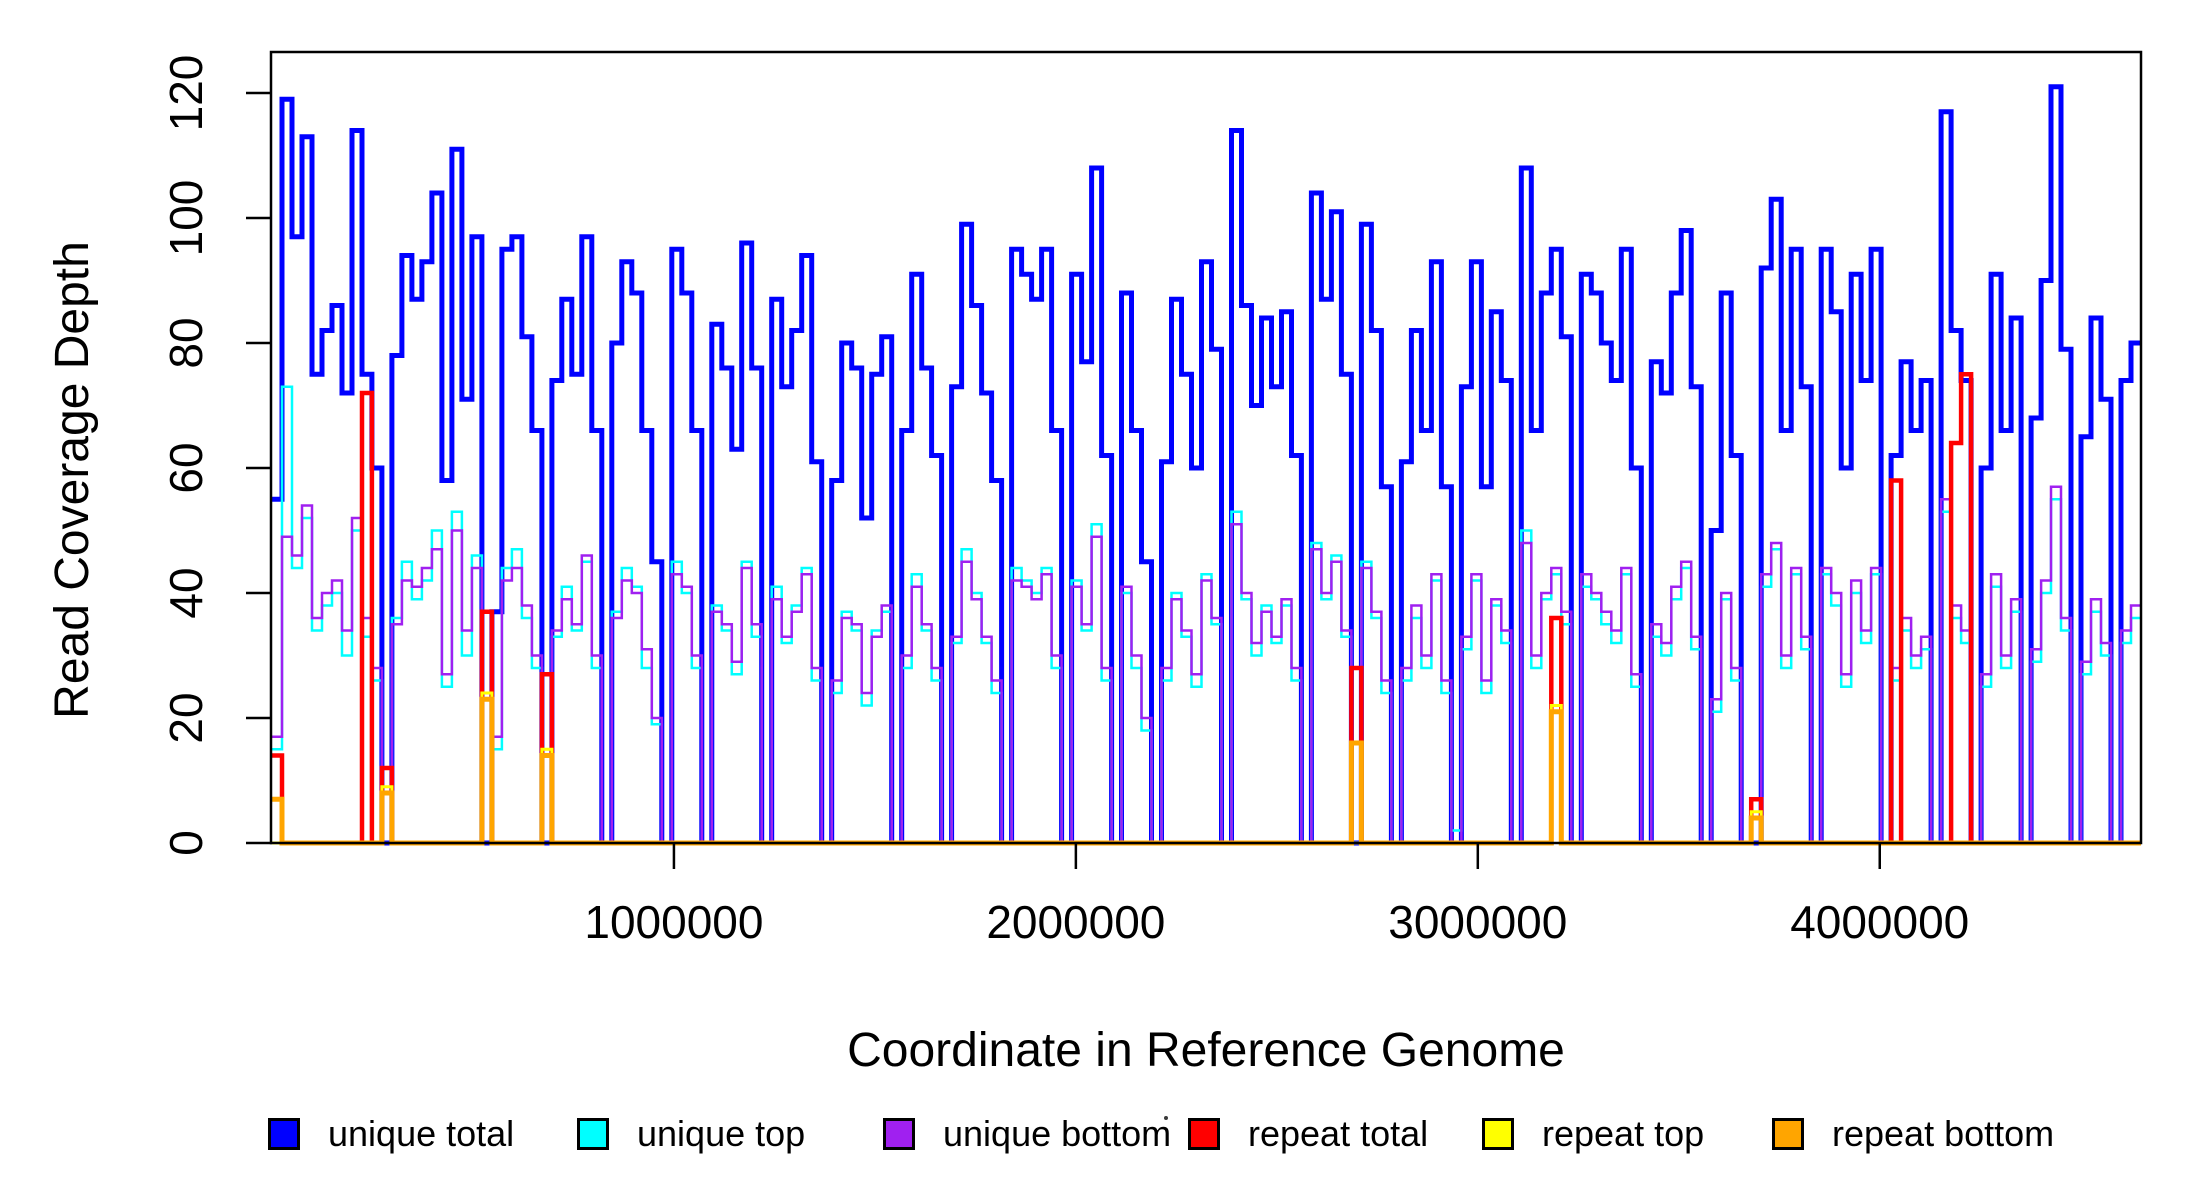  What do you see at coordinates (186, 843) in the screenshot?
I see `y-tick-label: 0` at bounding box center [186, 843].